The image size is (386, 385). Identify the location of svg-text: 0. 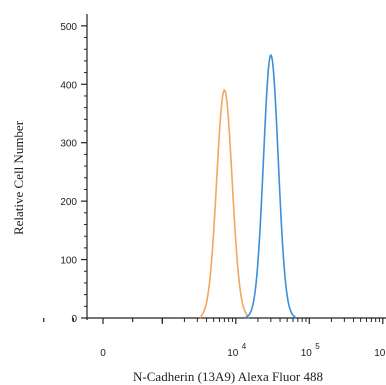
(103, 353).